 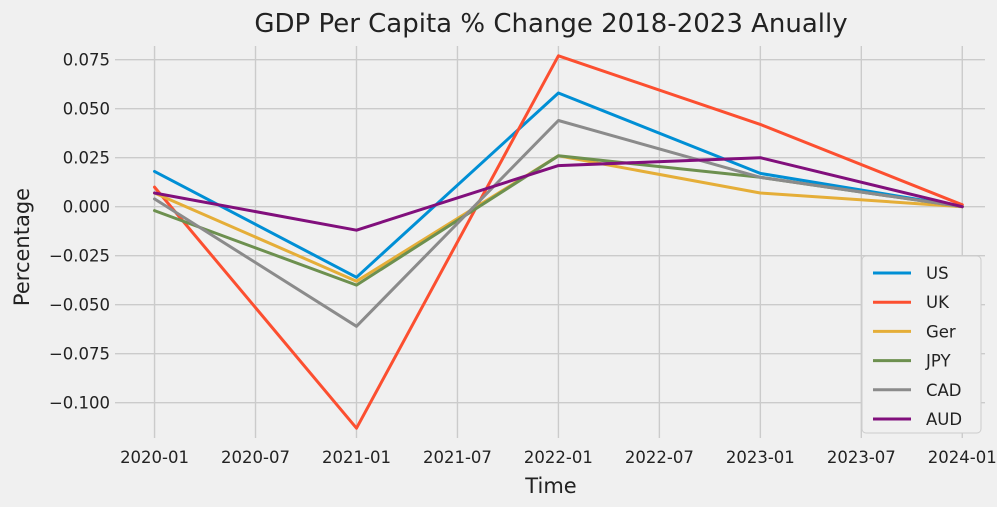 I want to click on x-tick-label: 2022-07, so click(x=659, y=457).